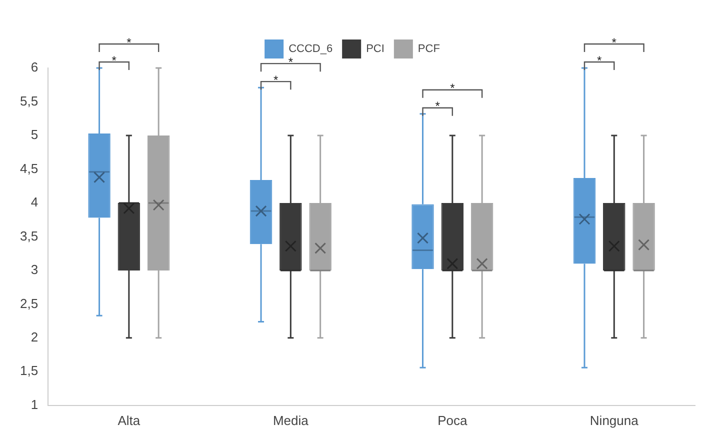 The image size is (715, 442). What do you see at coordinates (34, 270) in the screenshot?
I see `y-tick-label: 3` at bounding box center [34, 270].